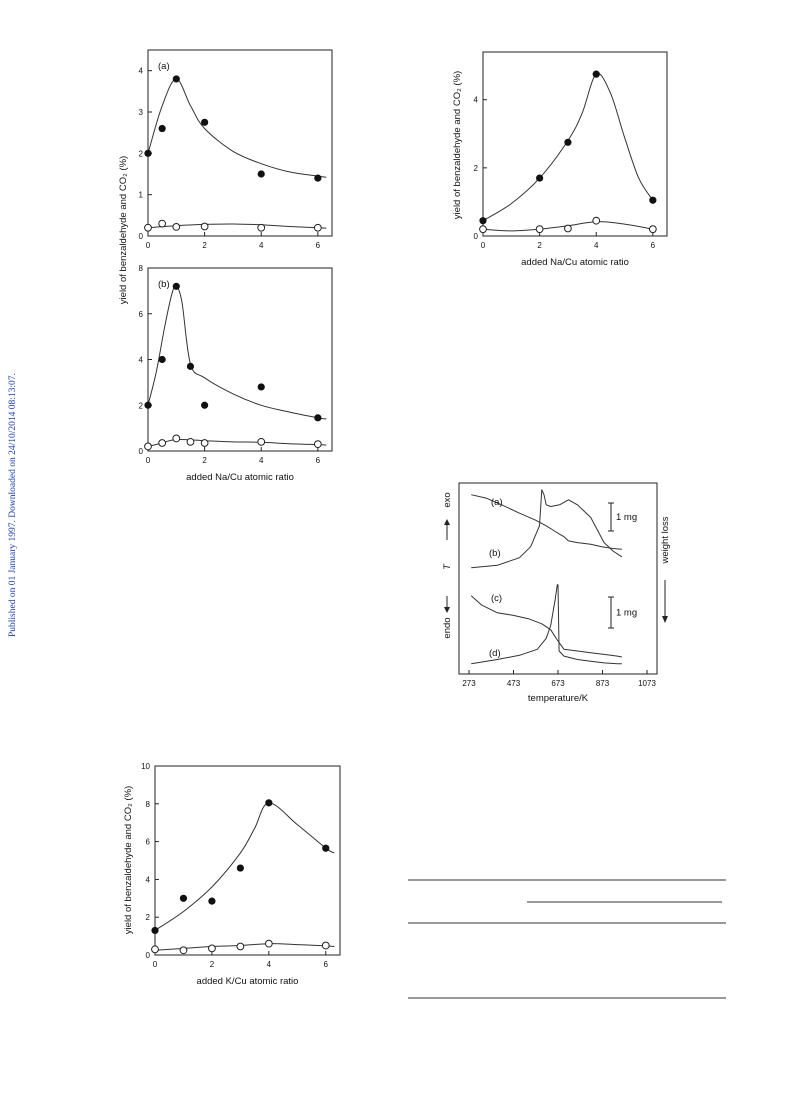  What do you see at coordinates (447, 610) in the screenshot?
I see `endo-arrowhead` at bounding box center [447, 610].